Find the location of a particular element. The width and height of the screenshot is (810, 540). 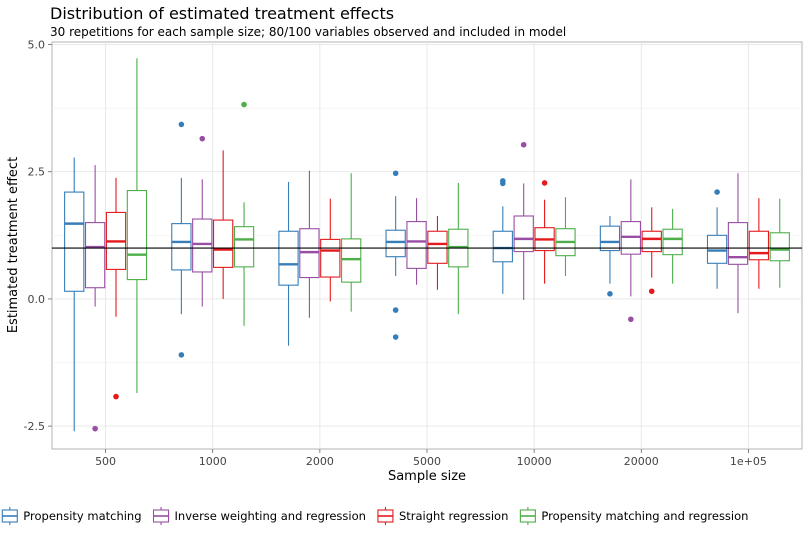

y-tick-label: -2.5 is located at coordinates (34, 426).